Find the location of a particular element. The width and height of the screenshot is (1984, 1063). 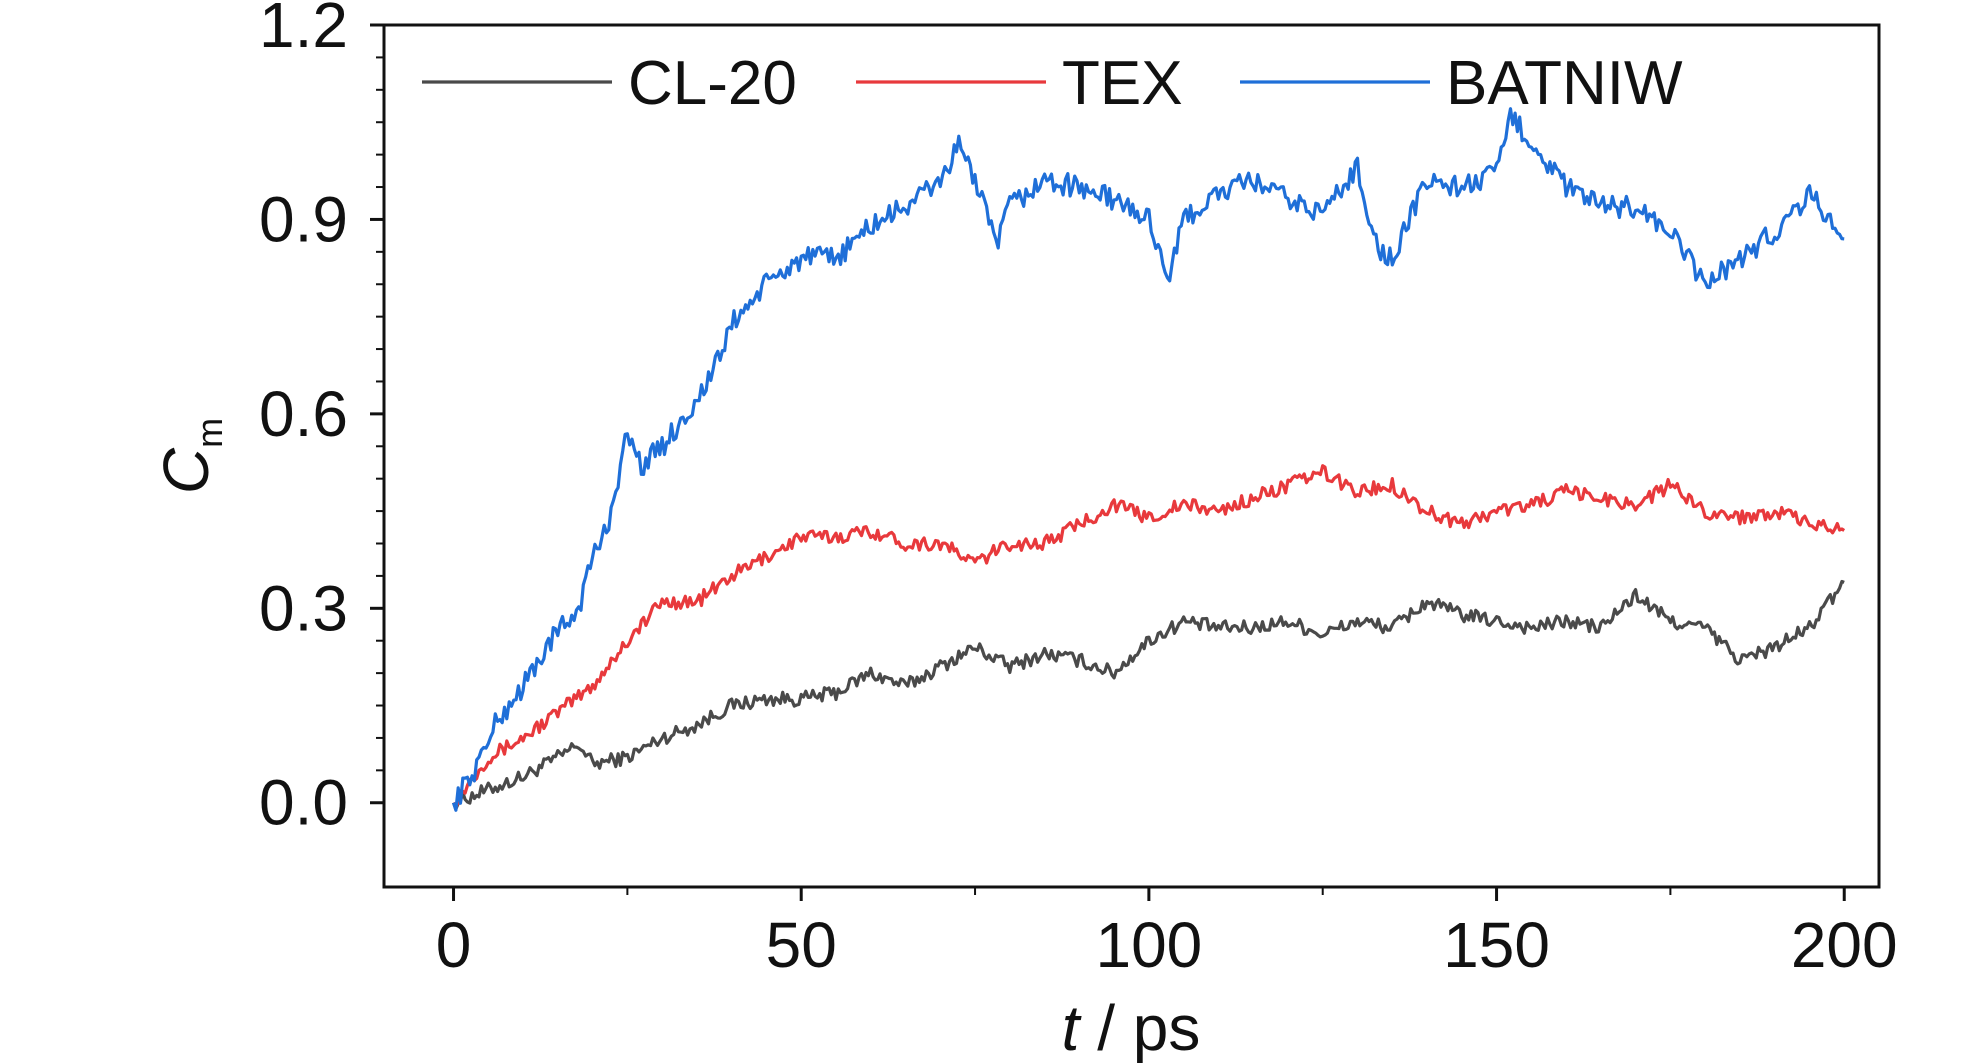

y-axis-ticks: 0.0 0.3 0.6 0.9 1.2 is located at coordinates (321, 419).